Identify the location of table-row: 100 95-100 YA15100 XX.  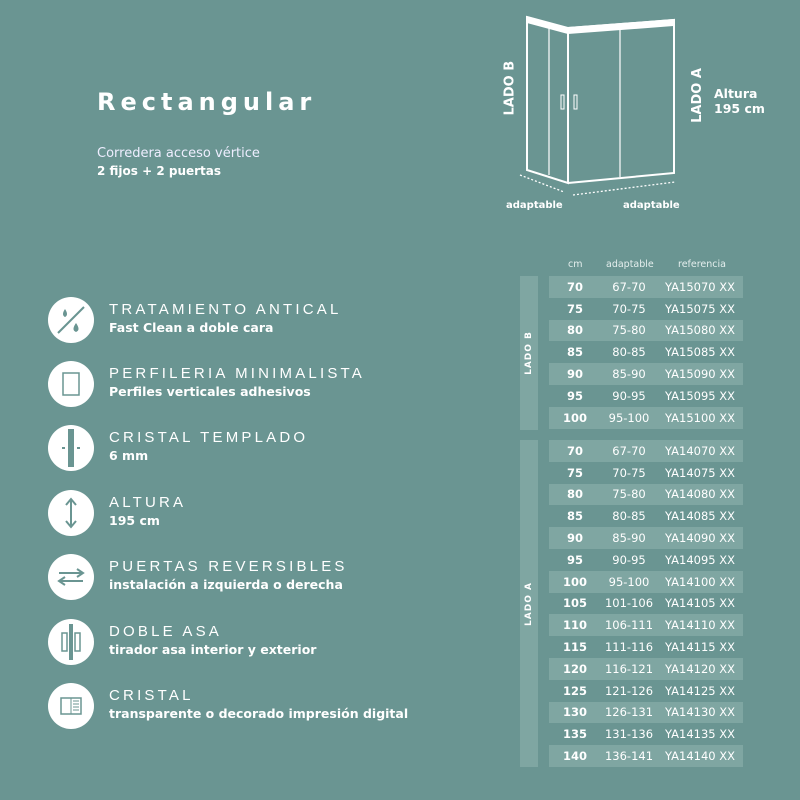
(646, 417).